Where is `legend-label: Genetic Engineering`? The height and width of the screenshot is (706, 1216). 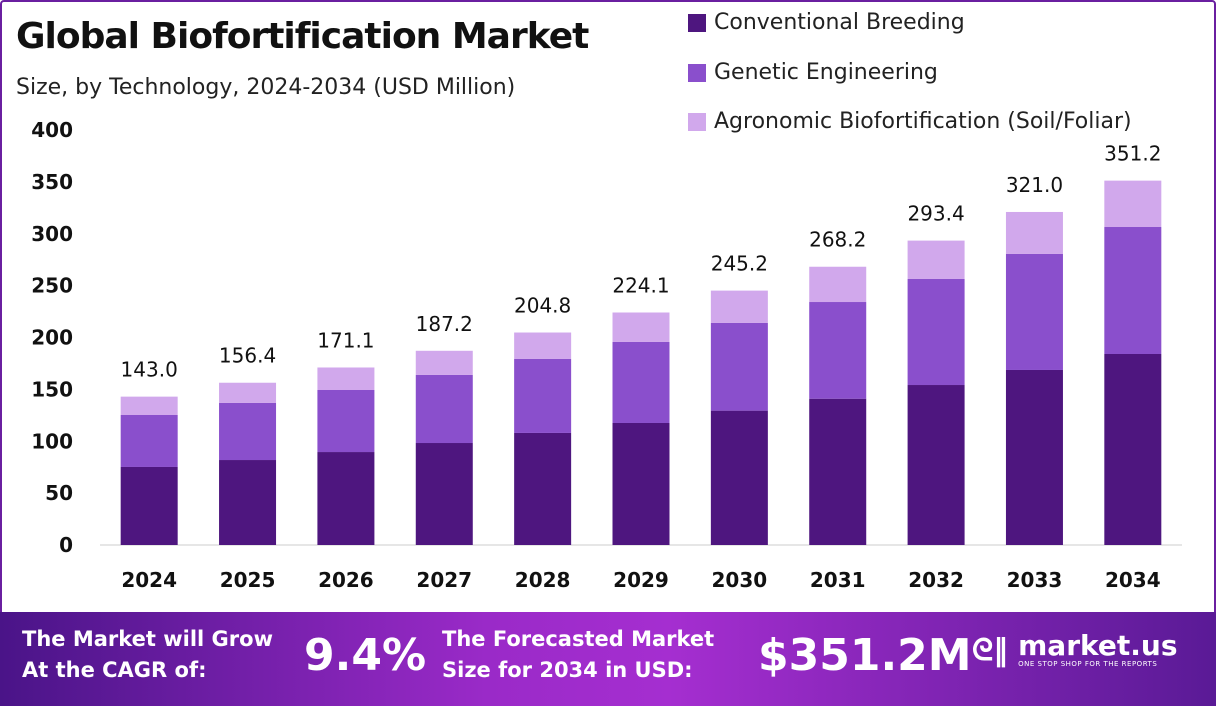 legend-label: Genetic Engineering is located at coordinates (826, 72).